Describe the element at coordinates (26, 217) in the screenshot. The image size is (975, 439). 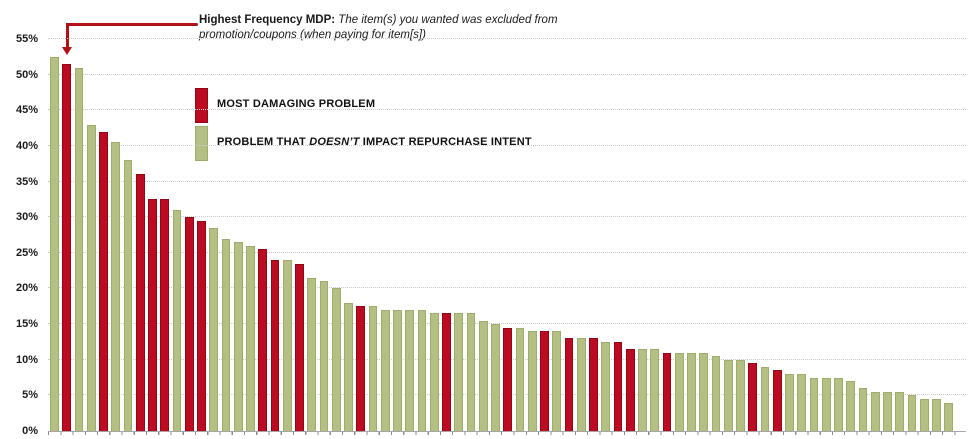
I see `y-axis-label: 30%` at that location.